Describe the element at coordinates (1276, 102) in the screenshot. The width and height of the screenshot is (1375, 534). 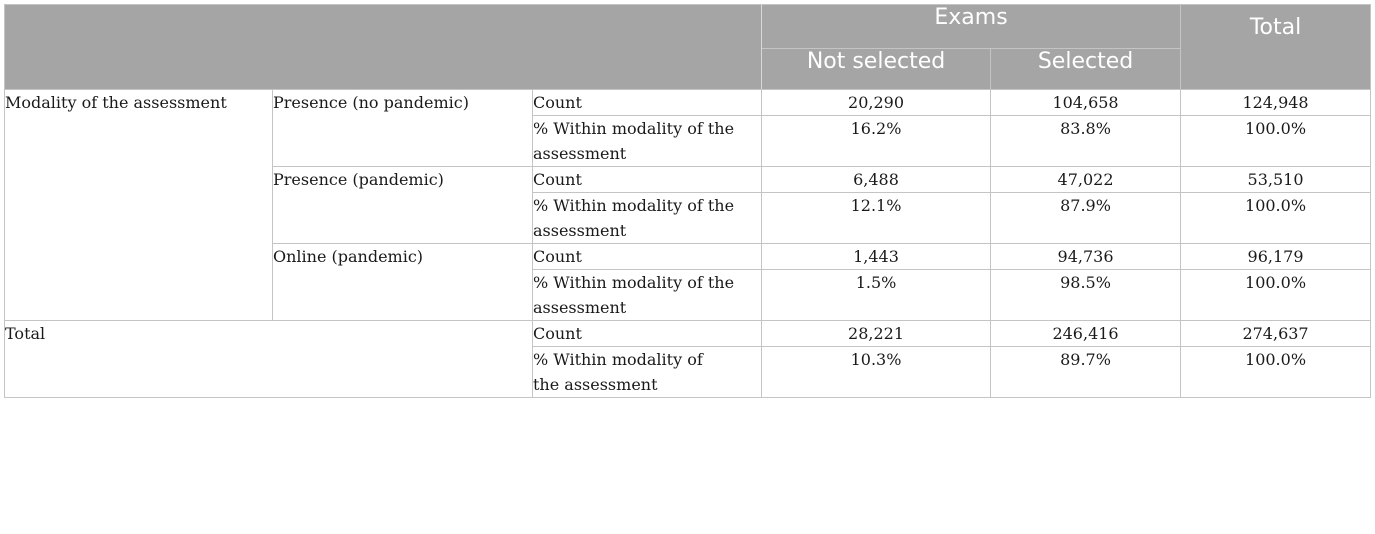
I see `cell-total: 124,948` at that location.